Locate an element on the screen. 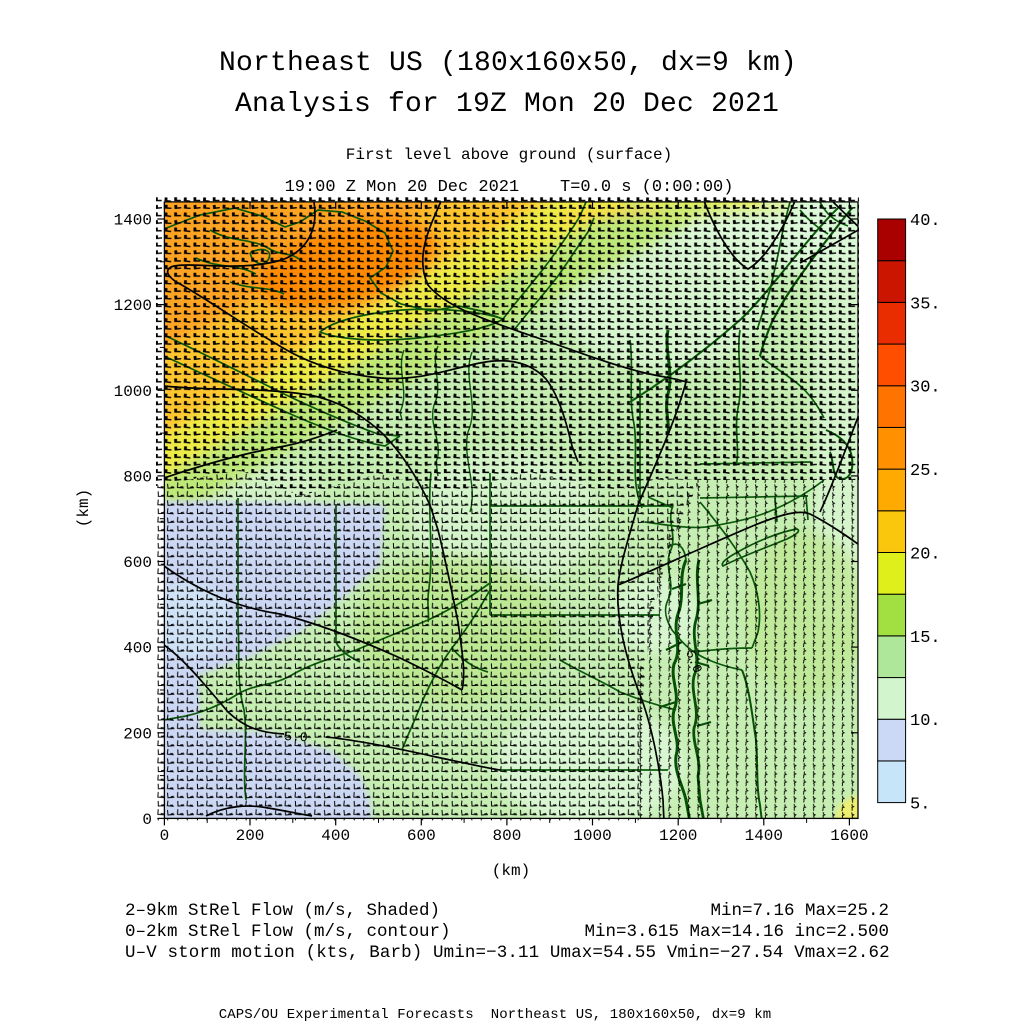 Image resolution: width=1022 pixels, height=1022 pixels. svg-text: 20. is located at coordinates (925, 555).